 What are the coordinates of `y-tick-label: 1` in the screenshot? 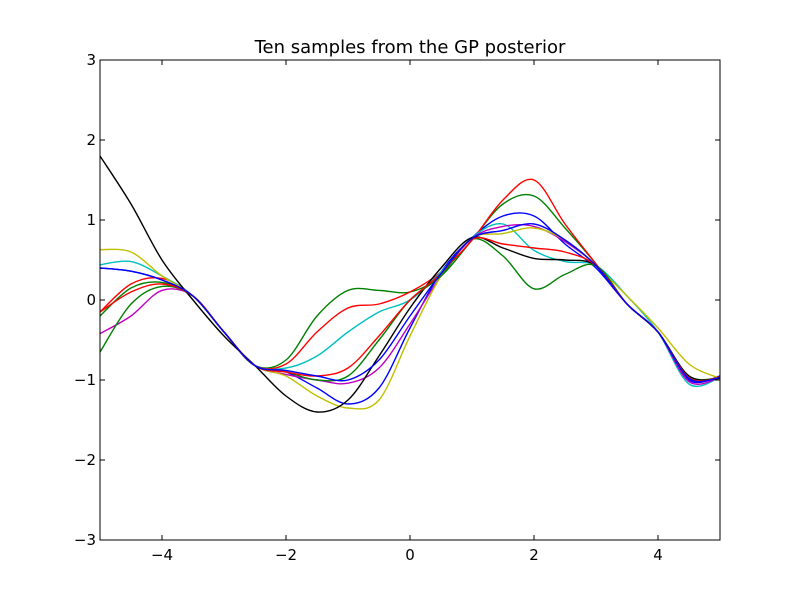 It's located at (91, 220).